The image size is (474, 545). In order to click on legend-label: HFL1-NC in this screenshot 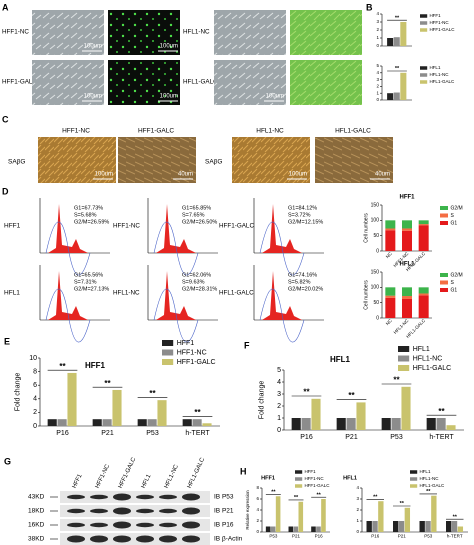, I will do `click(429, 478)`.